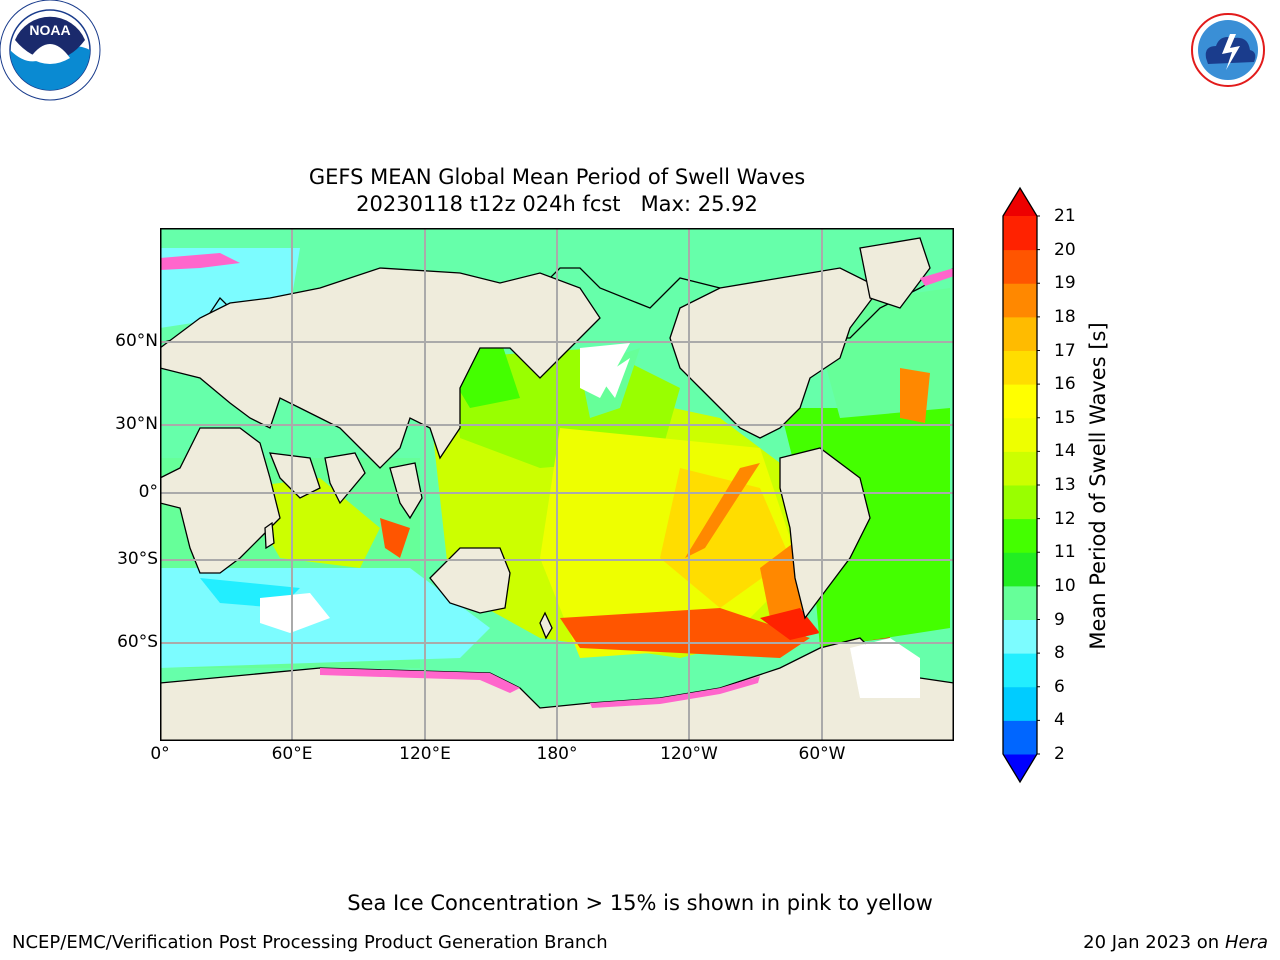  I want to click on noaa-logo: NOAA, so click(52, 52).